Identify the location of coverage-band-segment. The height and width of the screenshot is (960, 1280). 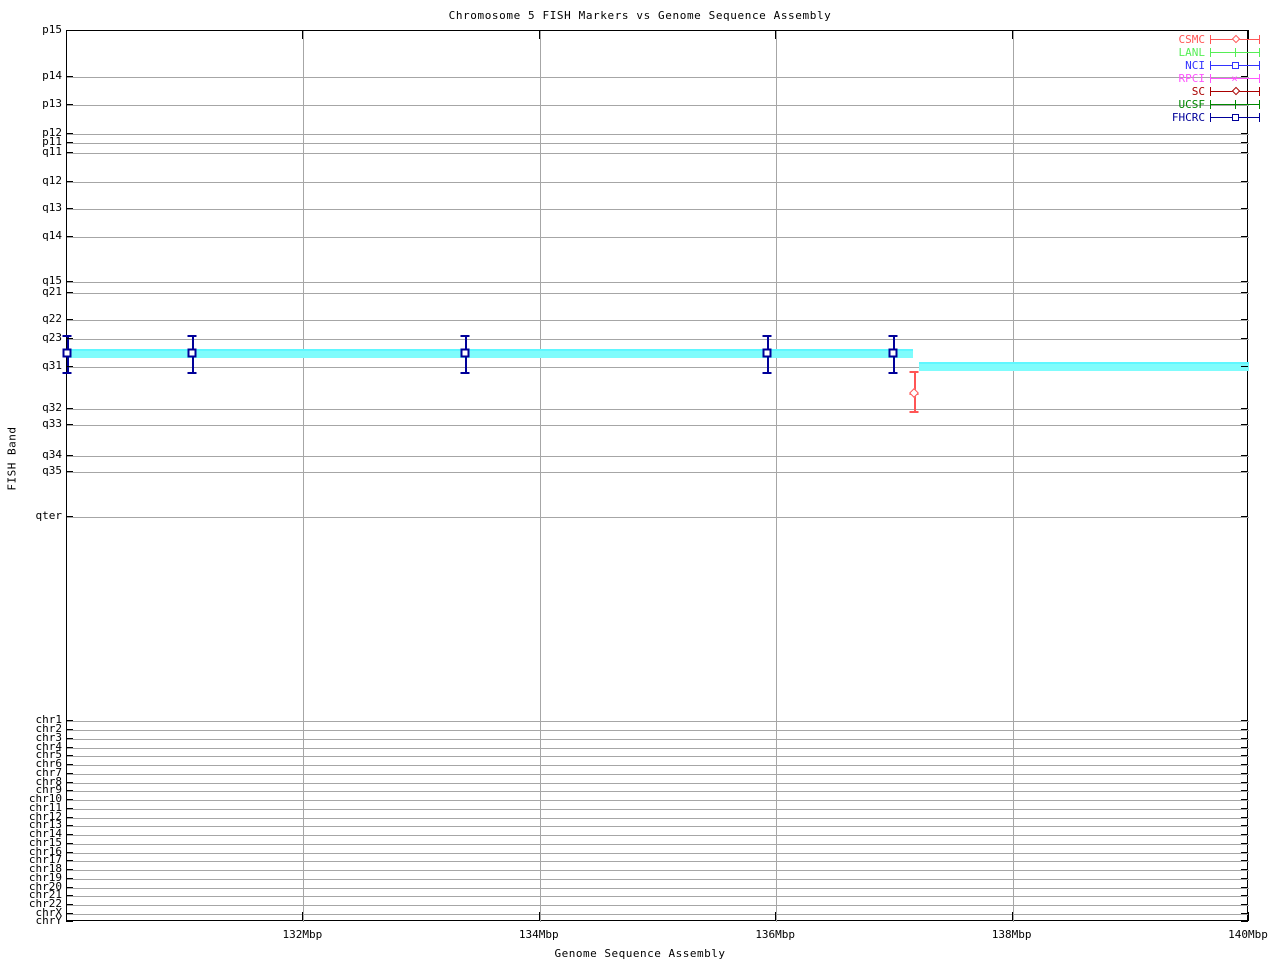
(490, 353).